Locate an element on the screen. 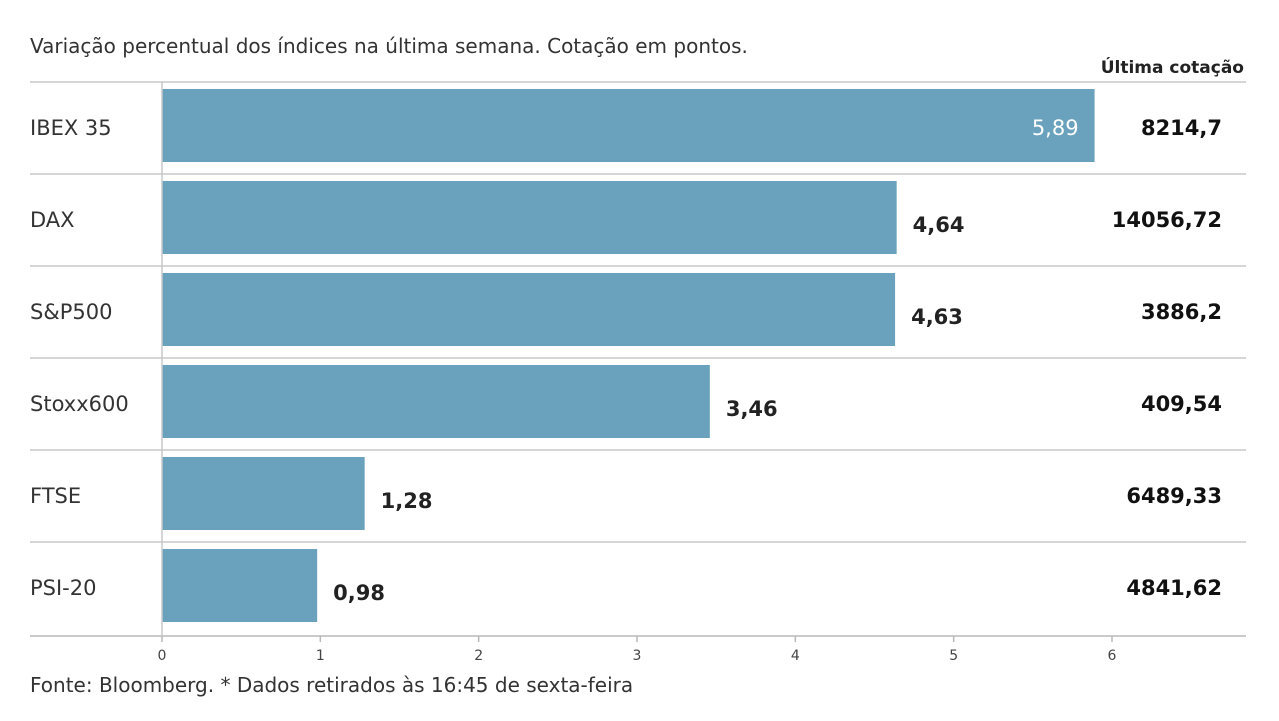 The width and height of the screenshot is (1279, 721). last-quote: 3886,2 is located at coordinates (1181, 312).